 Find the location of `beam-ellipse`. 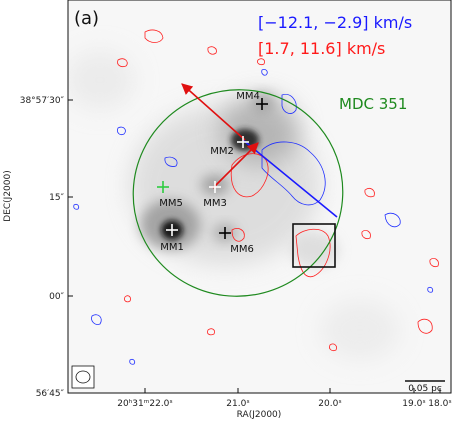

beam-ellipse is located at coordinates (83, 377).